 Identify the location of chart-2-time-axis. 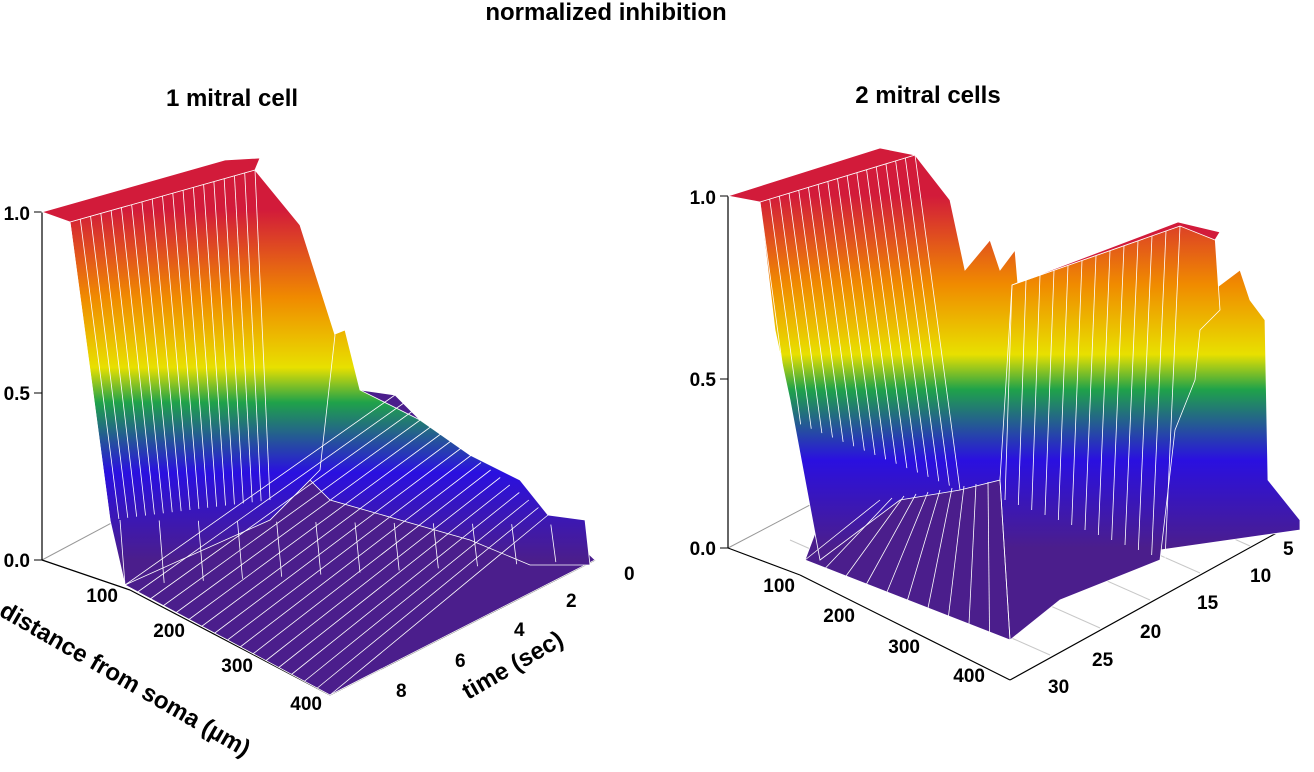
(1155, 600).